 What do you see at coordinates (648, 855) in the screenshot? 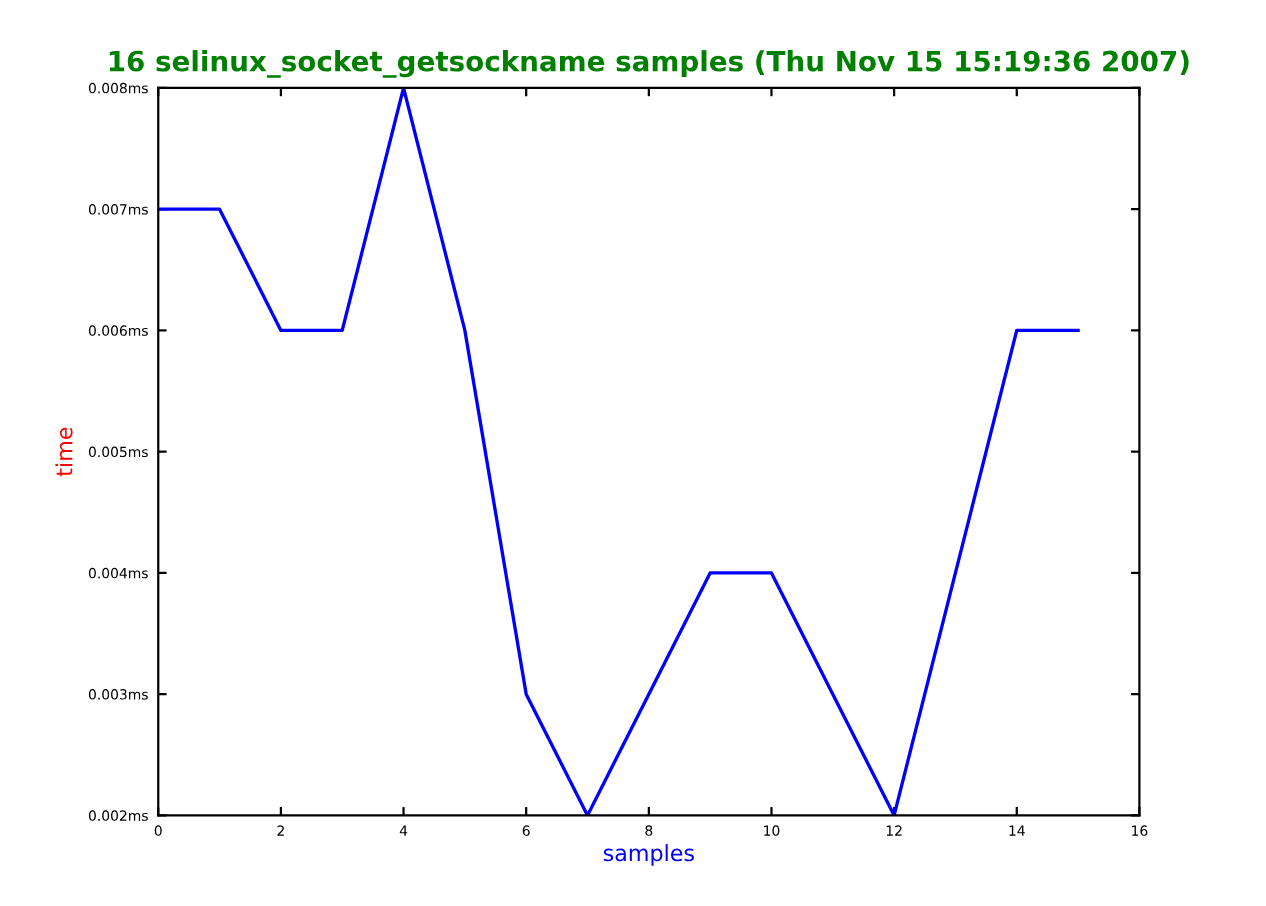
I see `x-axis-title: samples` at bounding box center [648, 855].